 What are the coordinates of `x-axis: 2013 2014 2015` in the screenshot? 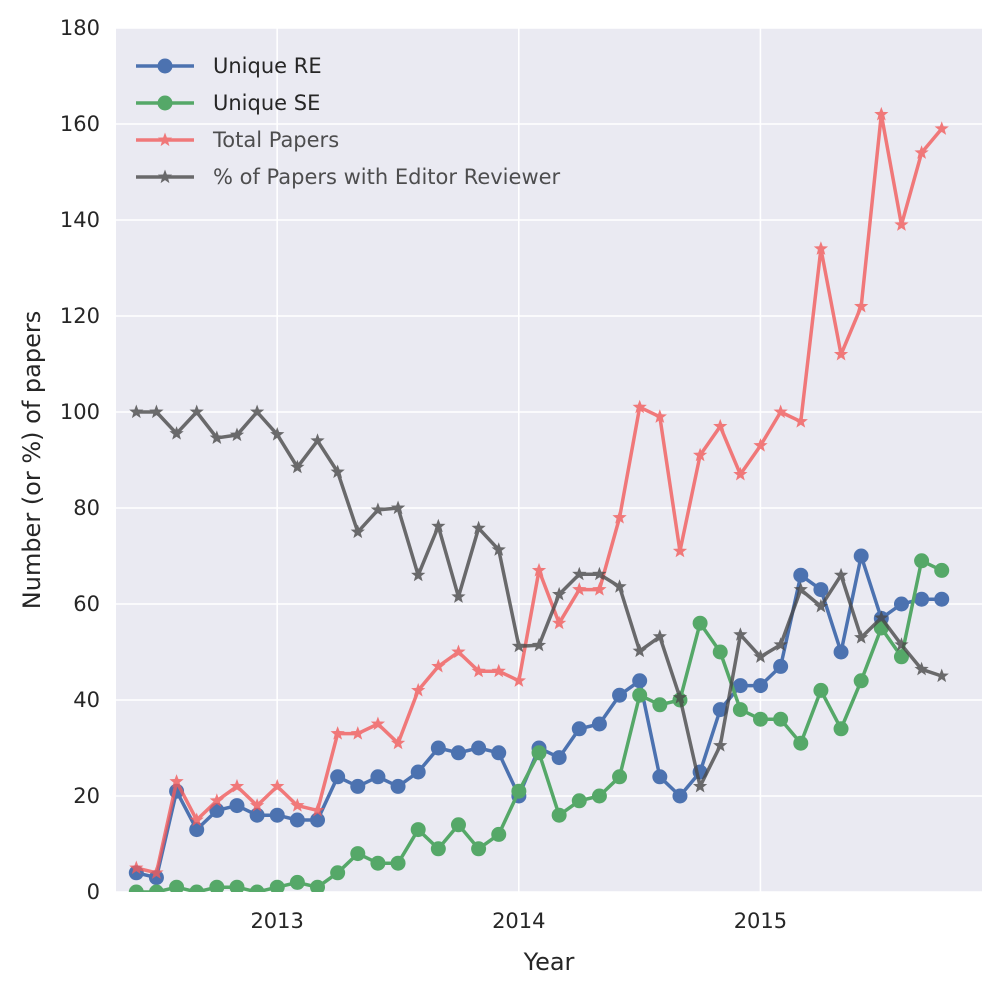 It's located at (518, 921).